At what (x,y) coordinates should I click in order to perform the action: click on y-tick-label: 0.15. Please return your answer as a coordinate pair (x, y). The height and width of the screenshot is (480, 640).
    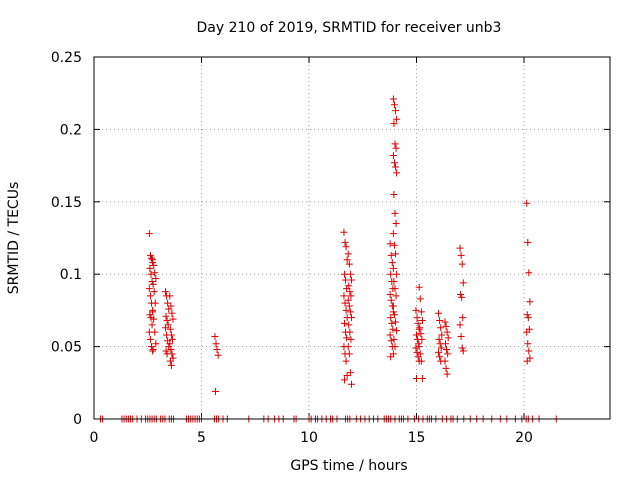
    Looking at the image, I should click on (66, 203).